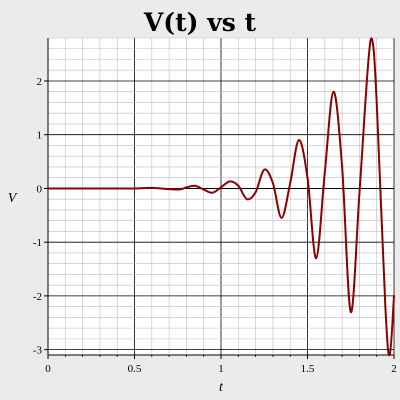  I want to click on y-tick-label: 0, so click(40, 189).